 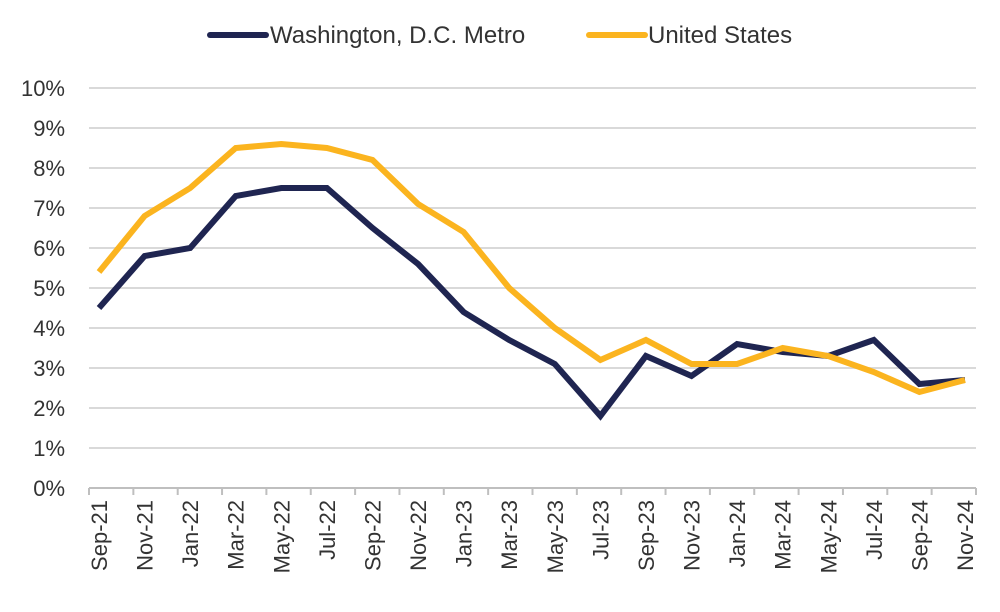 What do you see at coordinates (190, 533) in the screenshot?
I see `x-tick-label: Jan-22` at bounding box center [190, 533].